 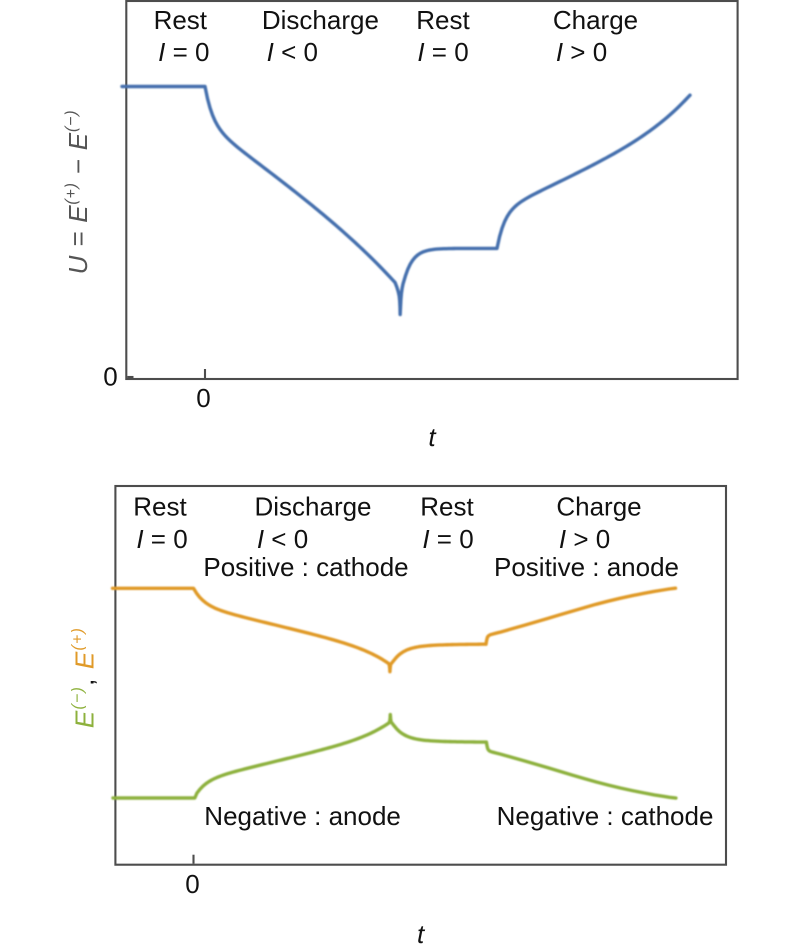 I want to click on svg-text: Positive : anode, so click(x=586, y=567).